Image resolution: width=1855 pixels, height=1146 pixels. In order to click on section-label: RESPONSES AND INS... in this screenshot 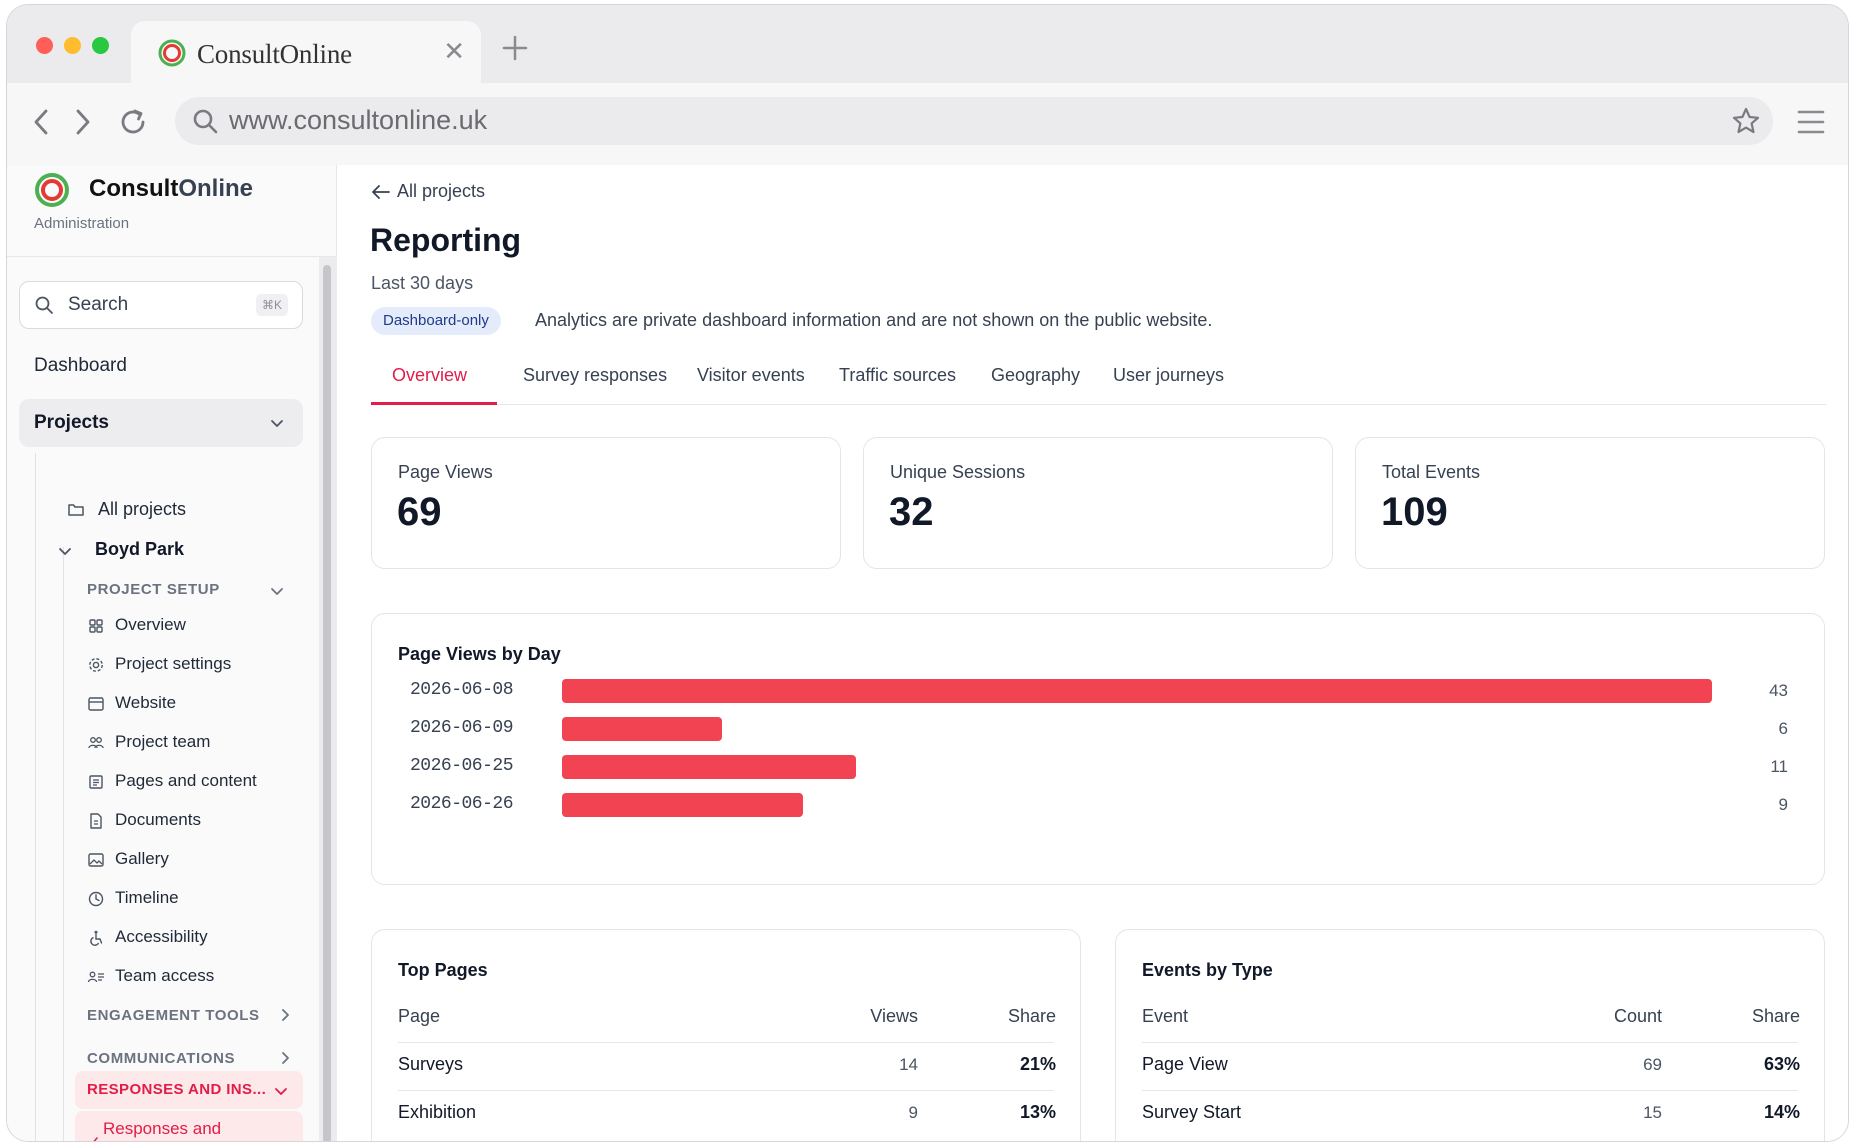, I will do `click(177, 1089)`.